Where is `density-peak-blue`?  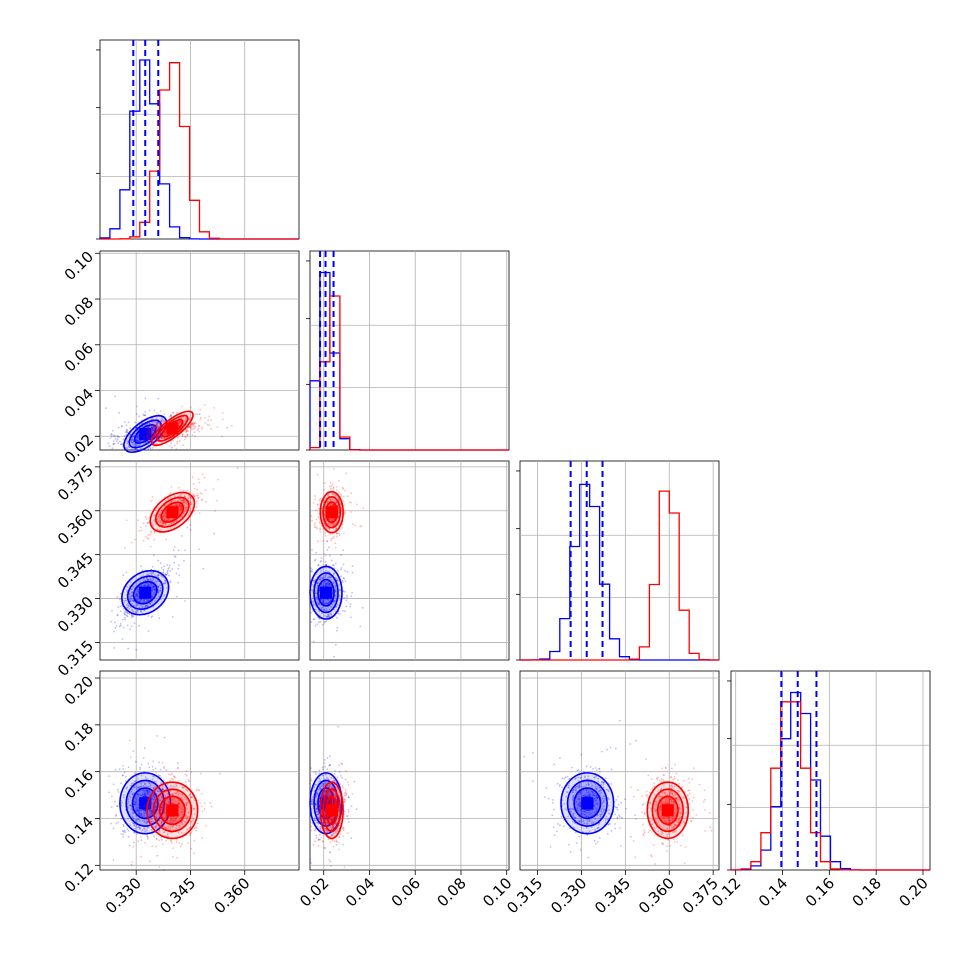 density-peak-blue is located at coordinates (326, 592).